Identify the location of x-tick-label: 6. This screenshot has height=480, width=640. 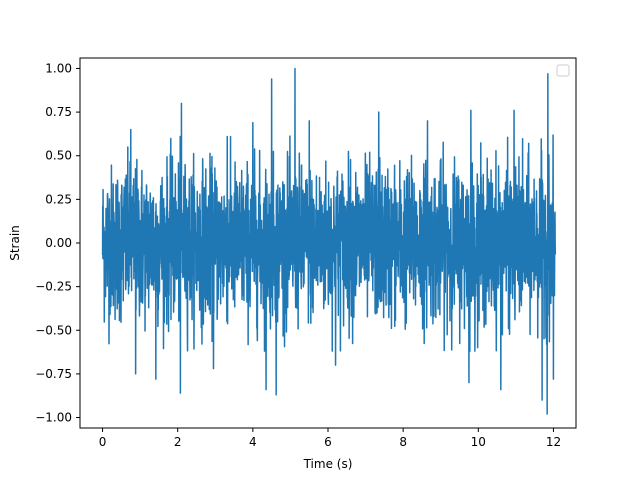
(328, 442).